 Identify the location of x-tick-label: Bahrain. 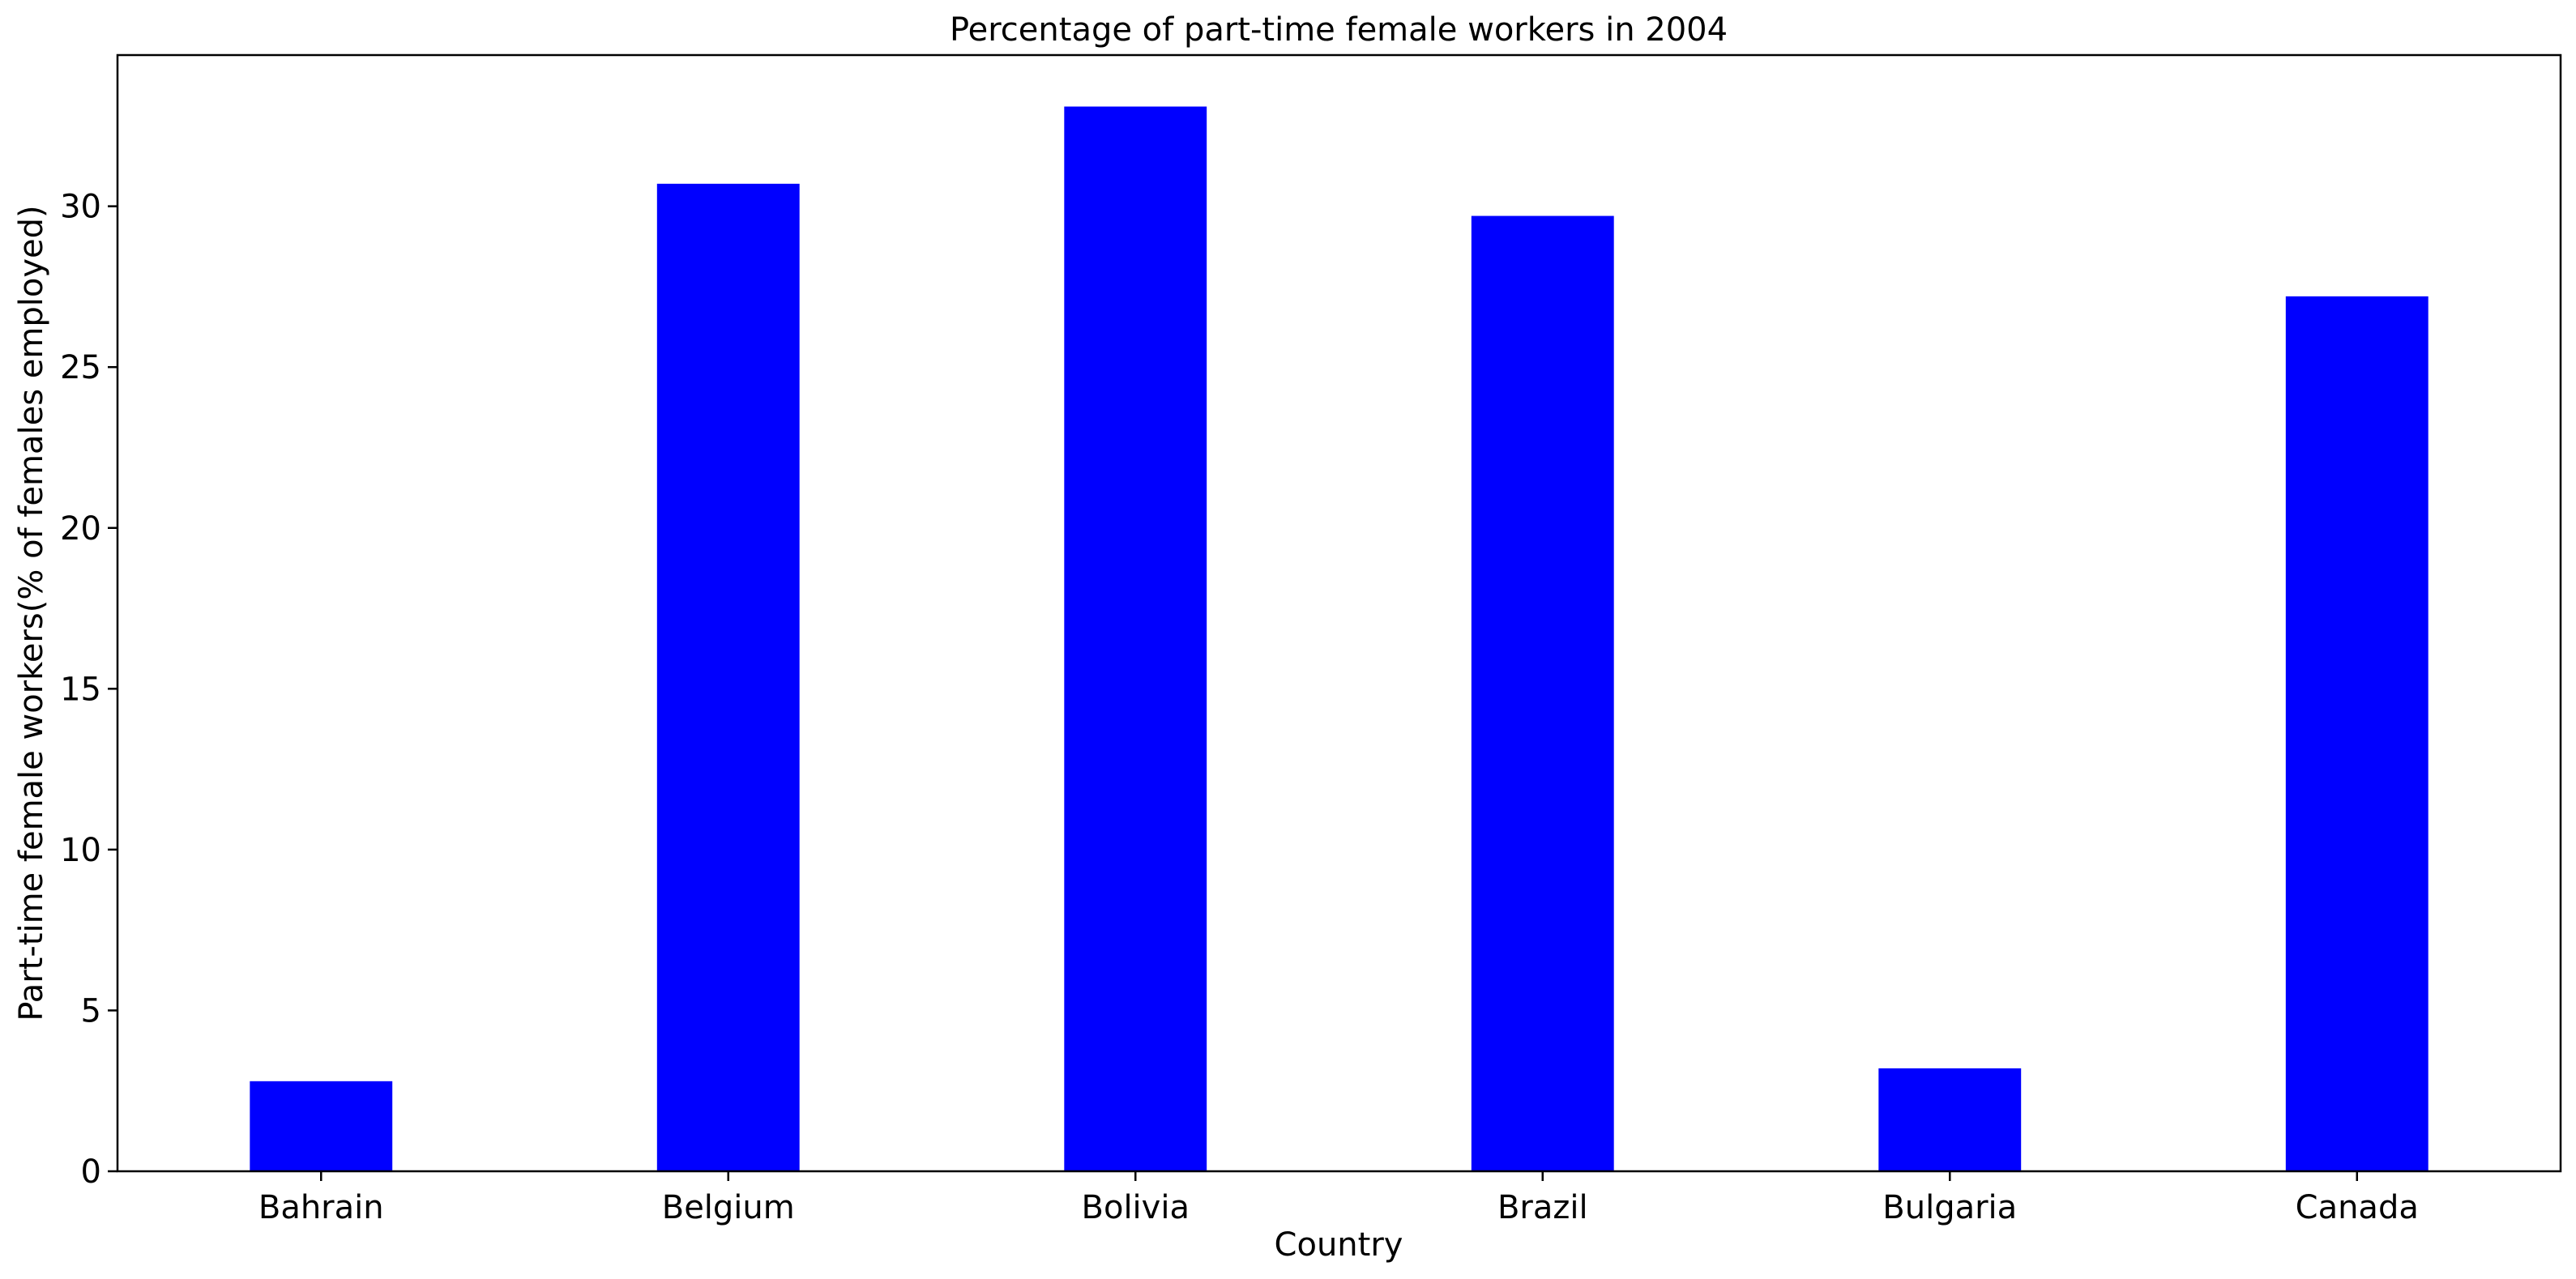
(321, 1207).